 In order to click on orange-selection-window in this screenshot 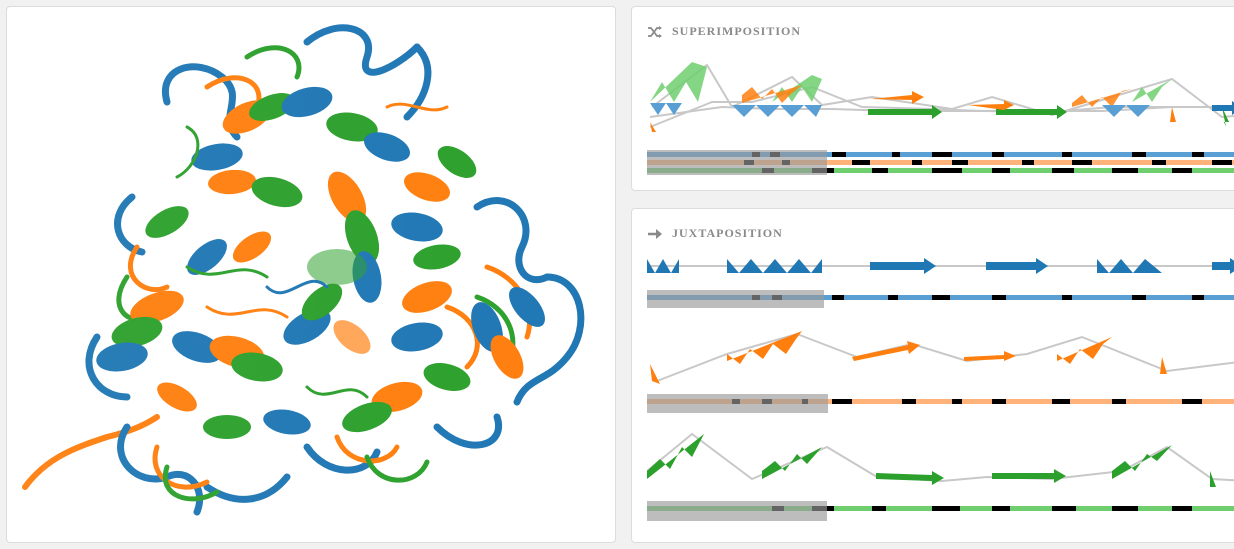, I will do `click(737, 403)`.